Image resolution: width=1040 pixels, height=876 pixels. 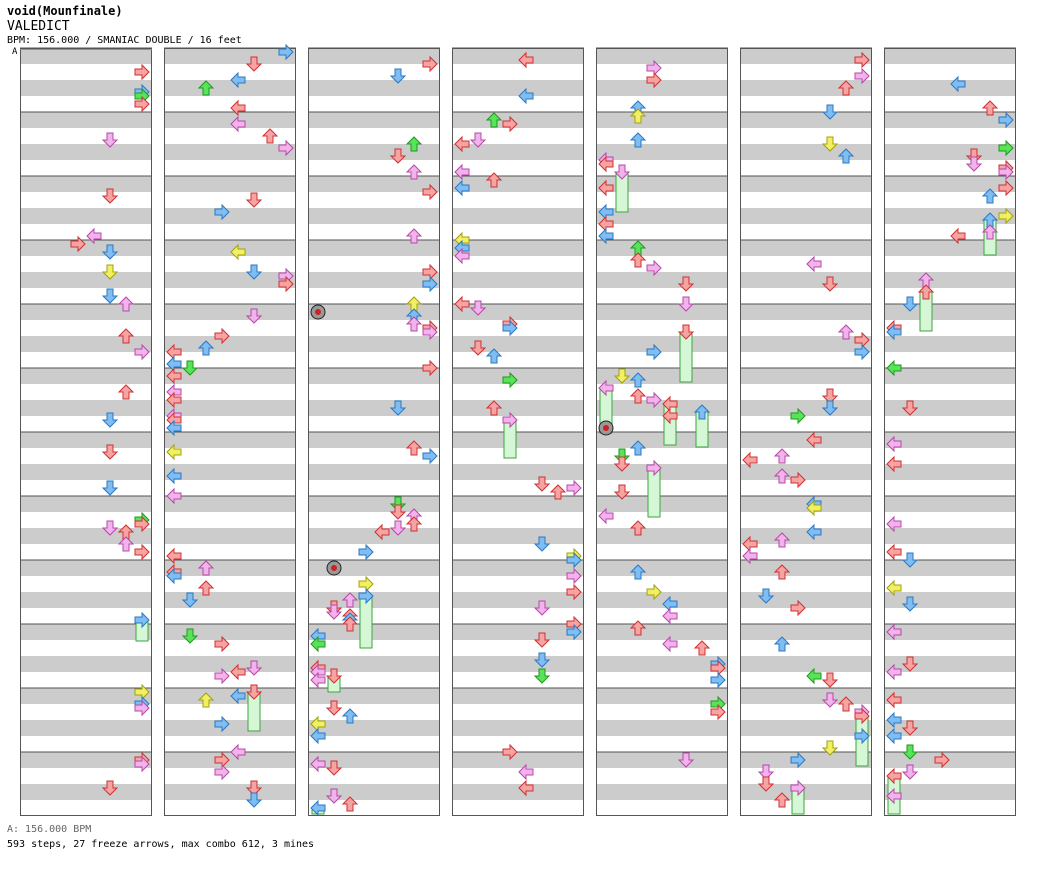 I want to click on mine, so click(x=318, y=312).